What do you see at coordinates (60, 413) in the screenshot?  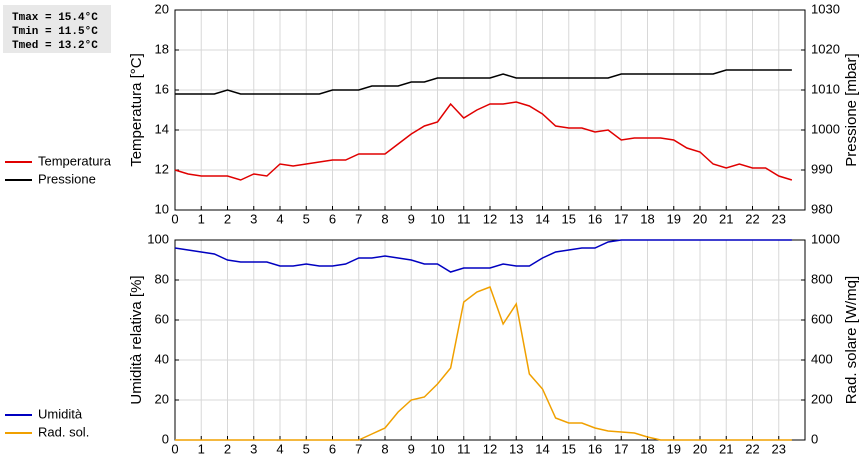 I see `legend-label: Umidità` at bounding box center [60, 413].